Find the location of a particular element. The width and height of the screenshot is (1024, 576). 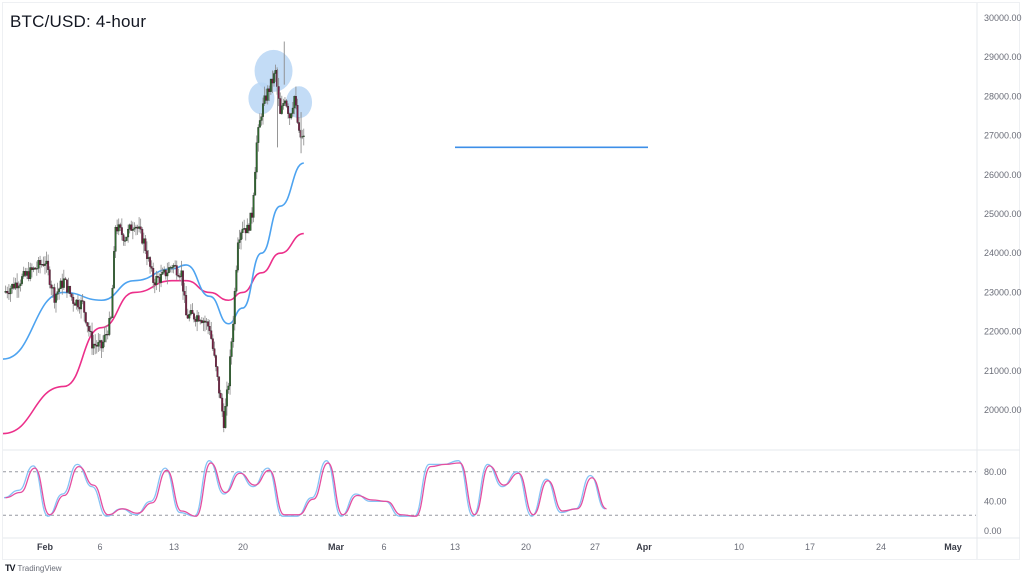

price-tick-label: 20000.00 is located at coordinates (1003, 410).